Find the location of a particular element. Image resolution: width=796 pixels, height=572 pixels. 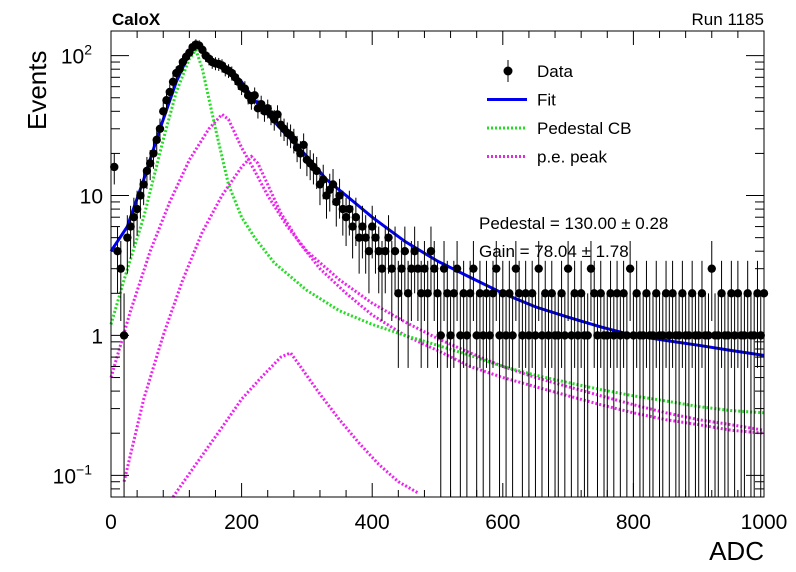

legend-entry: Data is located at coordinates (538, 71).